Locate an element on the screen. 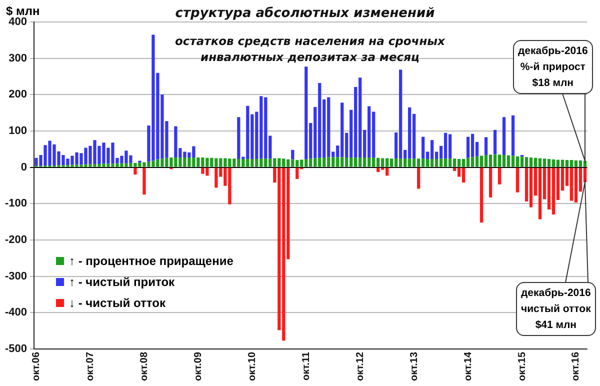  y-tick-label: -400 is located at coordinates (16, 312).